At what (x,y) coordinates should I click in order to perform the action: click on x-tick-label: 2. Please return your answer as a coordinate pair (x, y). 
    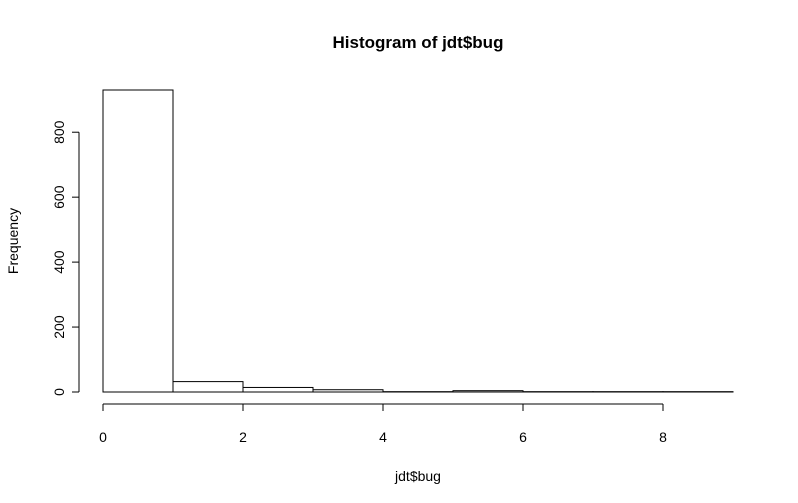
    Looking at the image, I should click on (243, 437).